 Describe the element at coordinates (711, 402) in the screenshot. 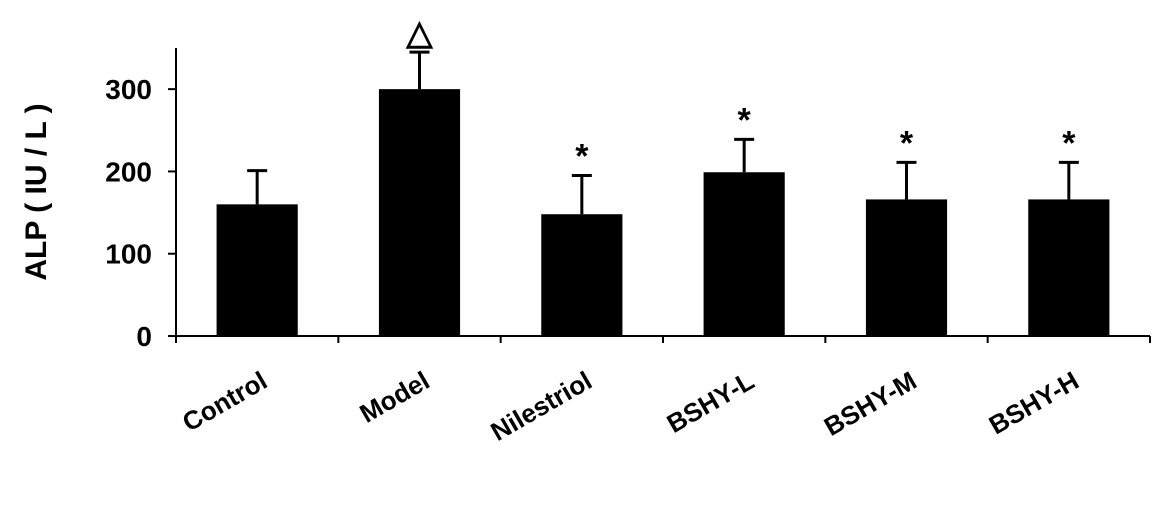

I see `x-tick-label: BSHY-L` at that location.